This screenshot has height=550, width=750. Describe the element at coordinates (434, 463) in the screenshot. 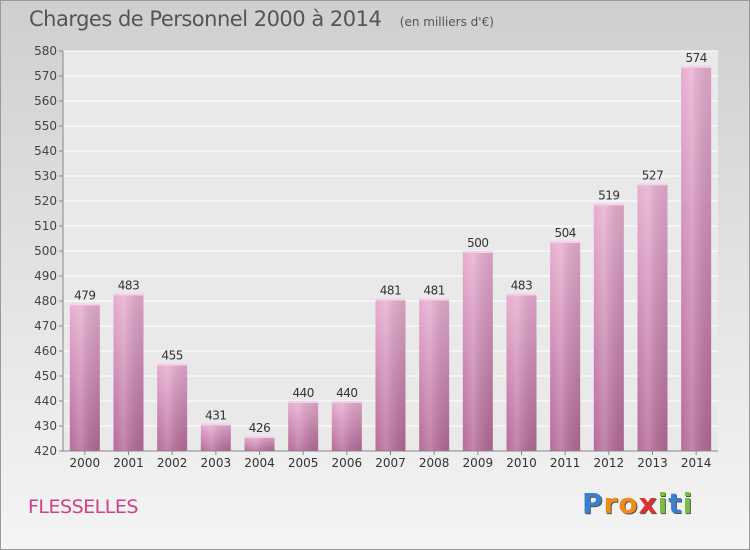

I see `x-tick-label: 2008` at that location.